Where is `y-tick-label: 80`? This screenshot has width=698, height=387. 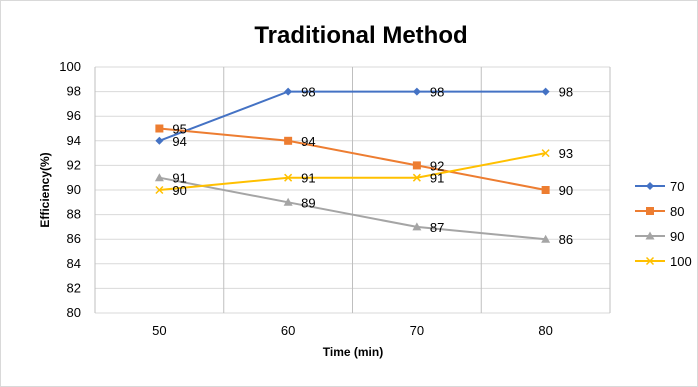
y-tick-label: 80 is located at coordinates (74, 312).